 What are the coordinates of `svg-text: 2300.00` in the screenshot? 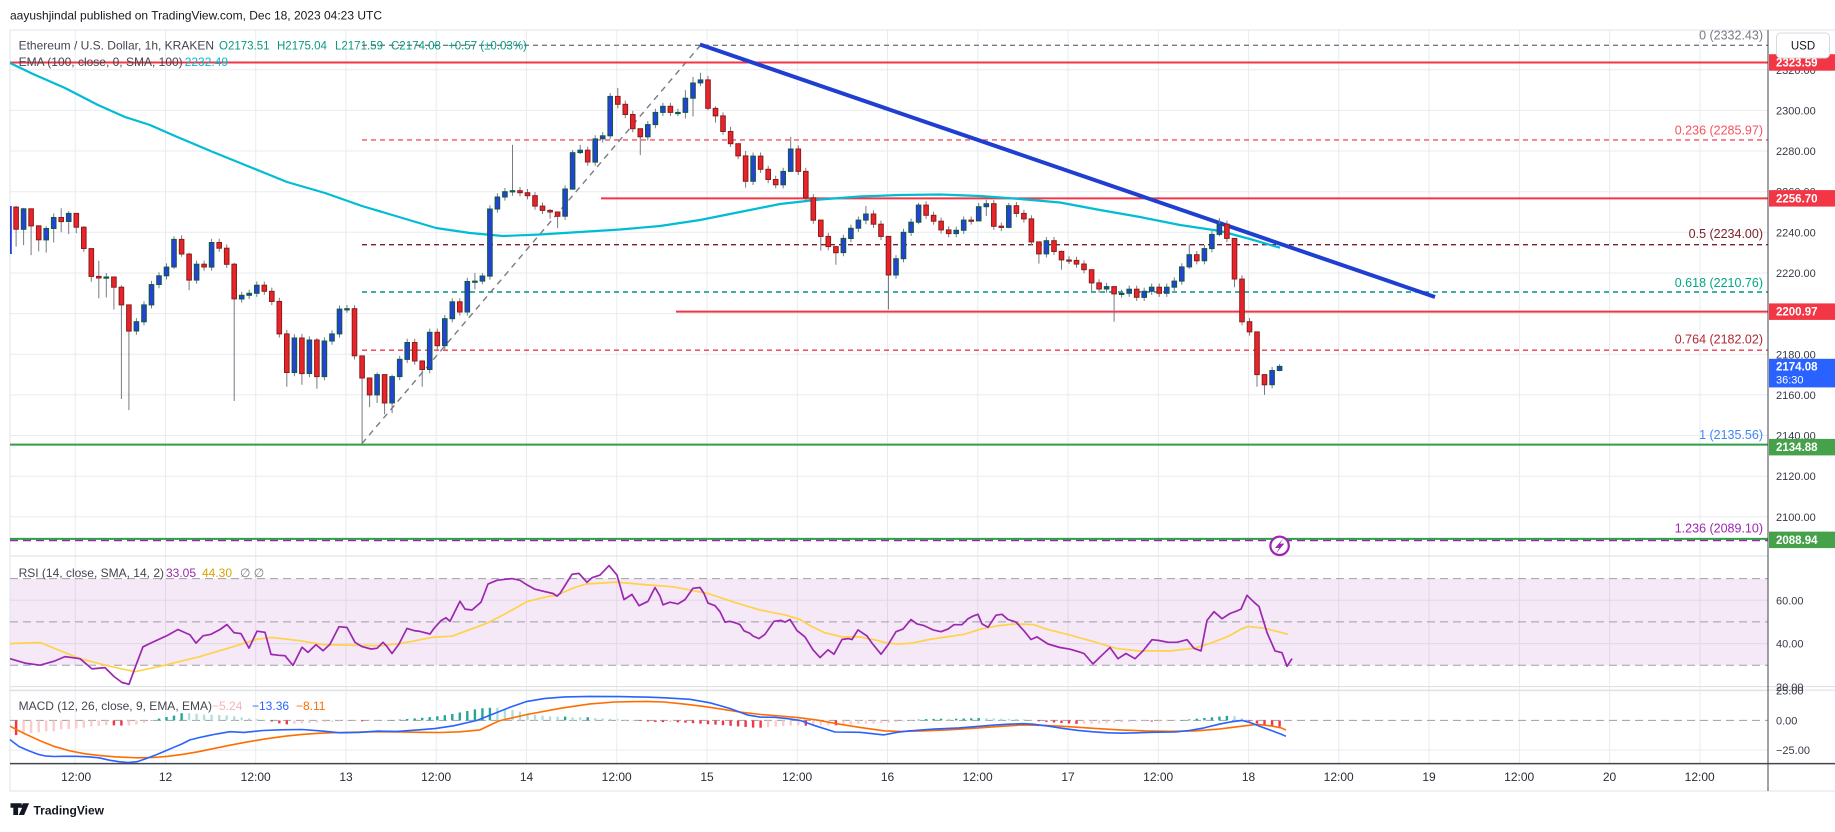 It's located at (1796, 111).